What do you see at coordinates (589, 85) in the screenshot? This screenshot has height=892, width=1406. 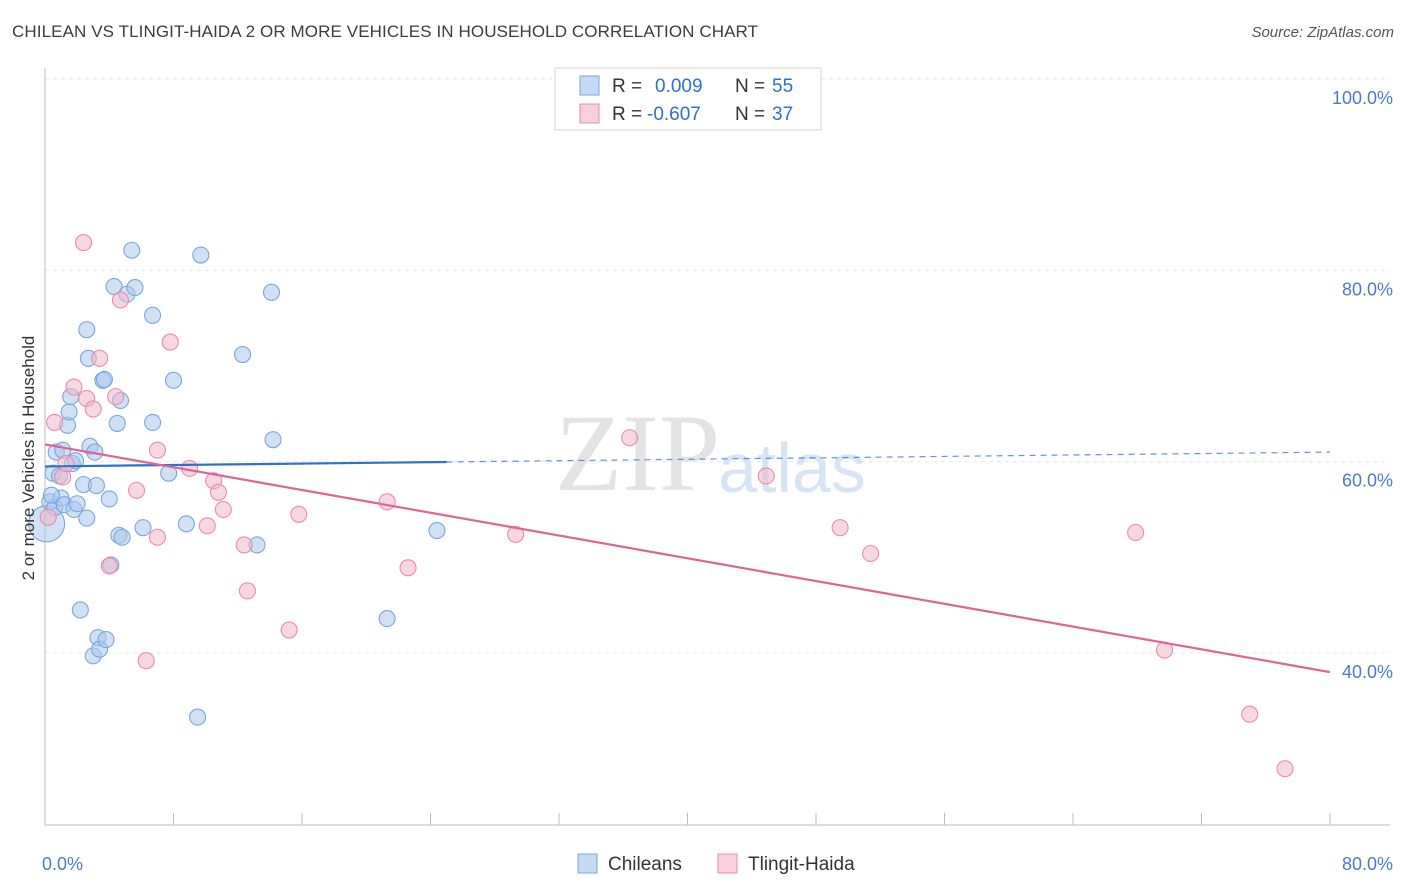 I see `stats-swatch-chileans` at bounding box center [589, 85].